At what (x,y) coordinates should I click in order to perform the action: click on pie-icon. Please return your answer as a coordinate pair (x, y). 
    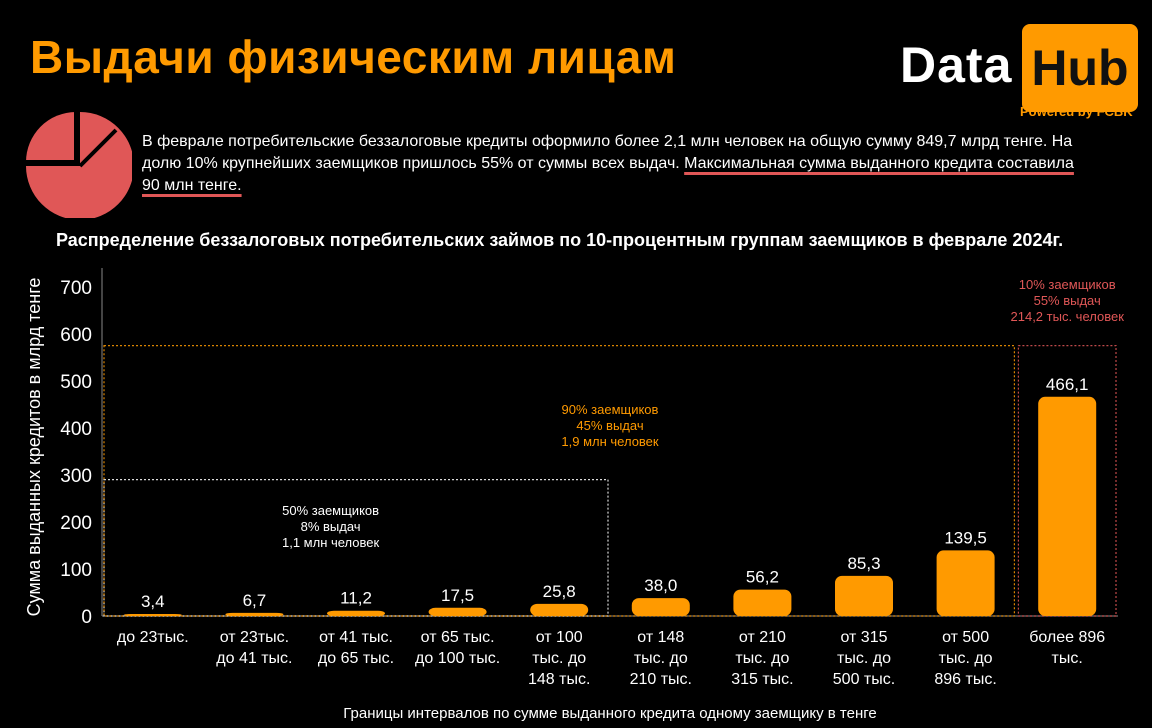
    Looking at the image, I should click on (78, 164).